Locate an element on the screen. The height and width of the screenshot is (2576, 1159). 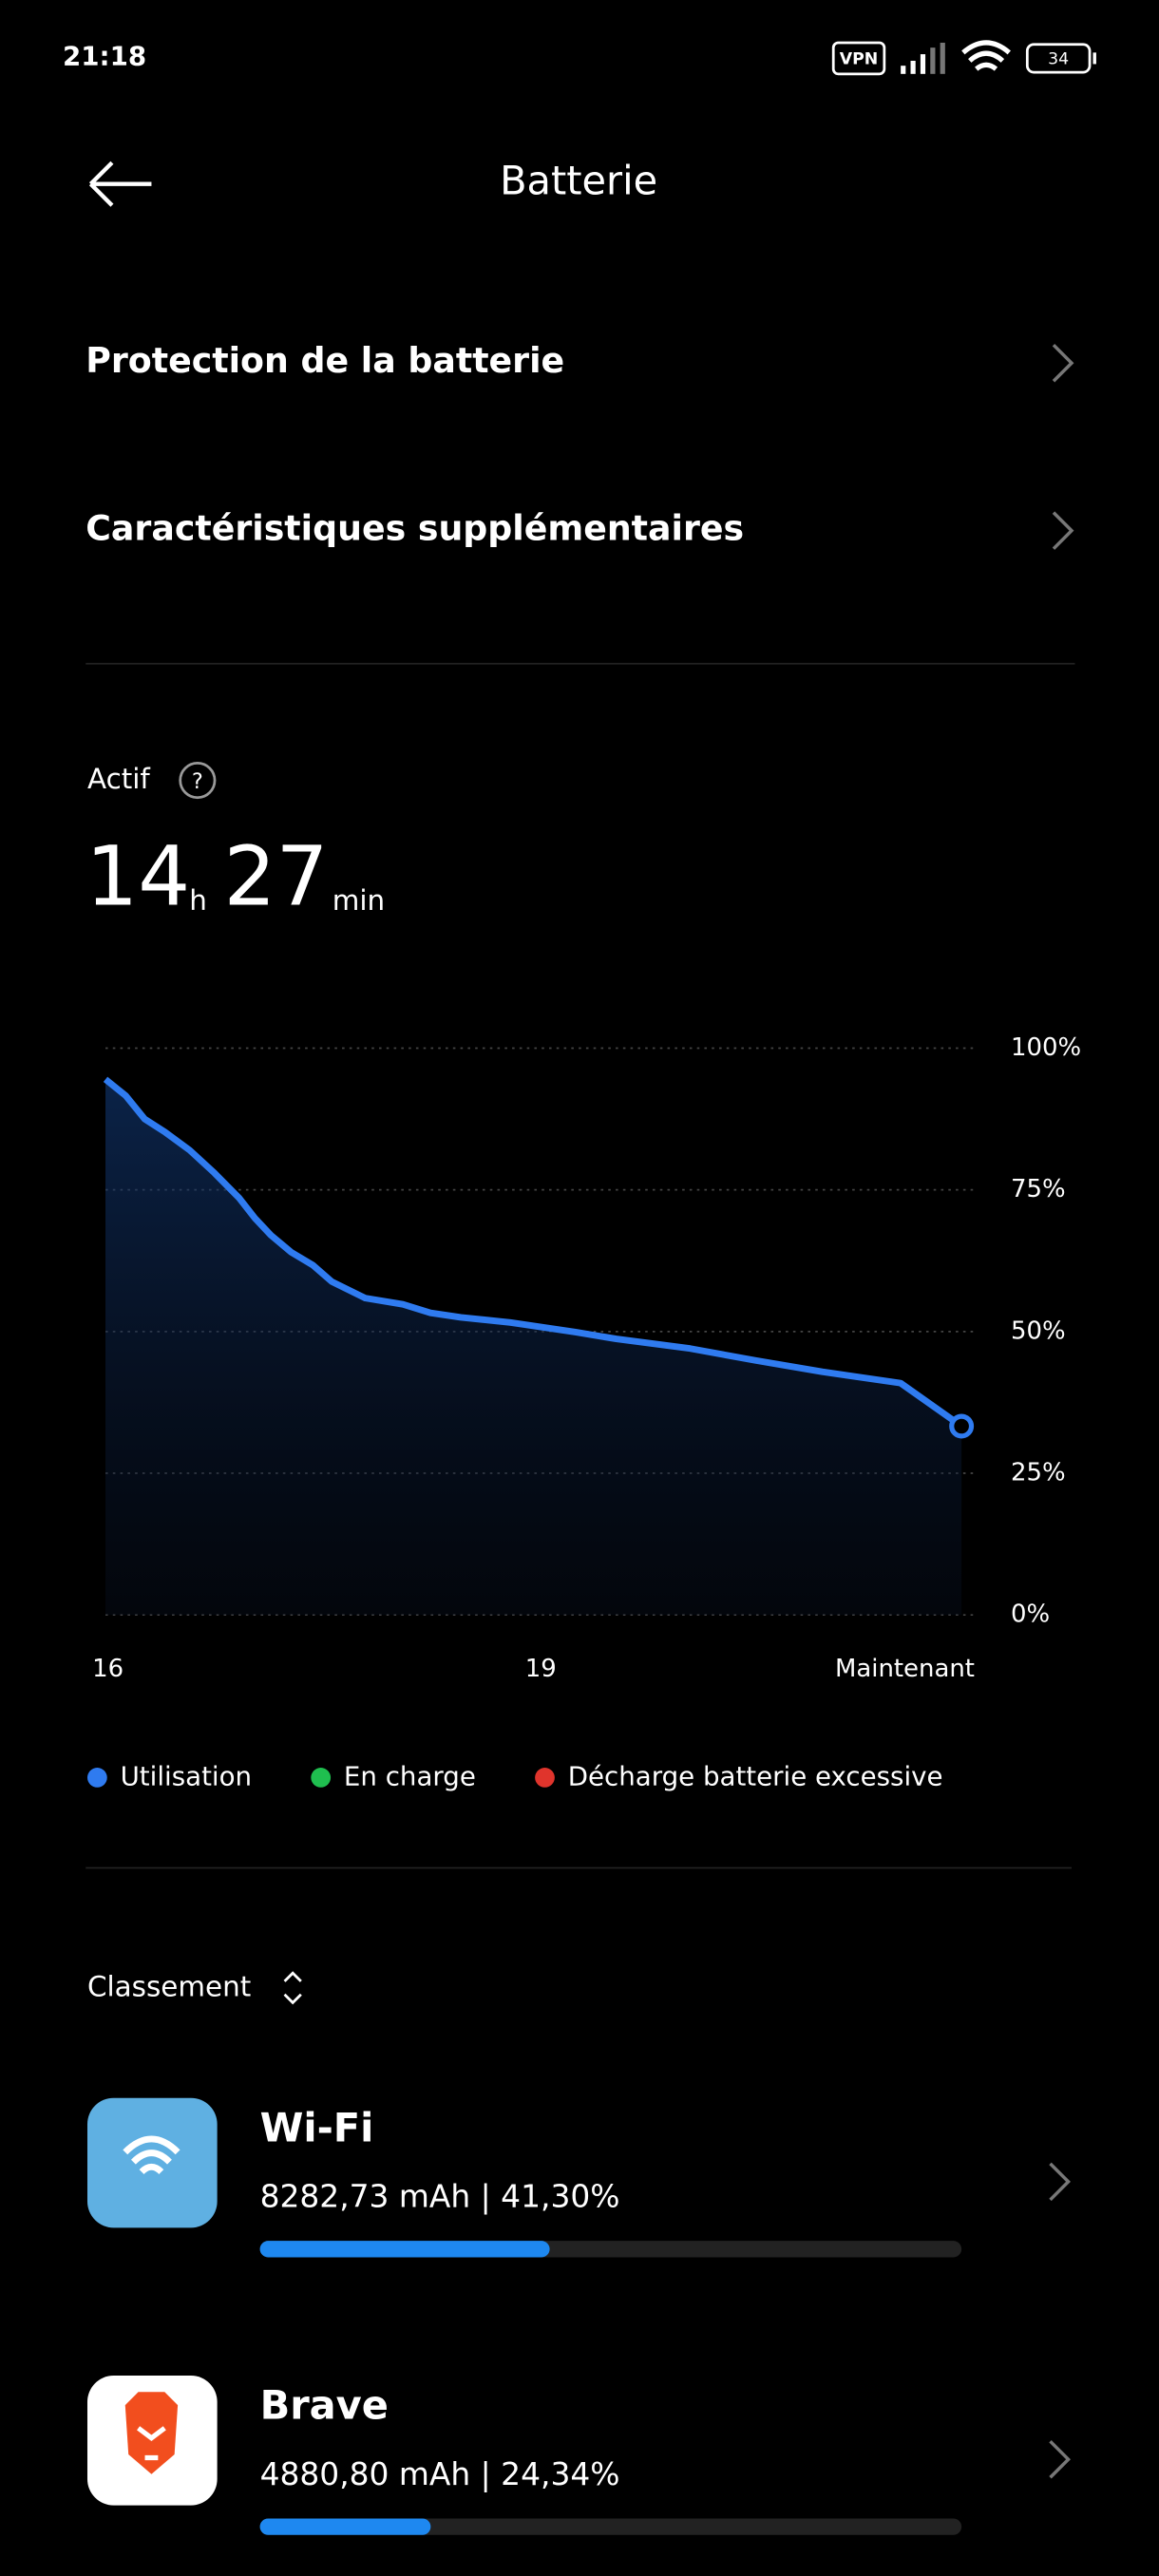
battery-box is located at coordinates (1058, 58).